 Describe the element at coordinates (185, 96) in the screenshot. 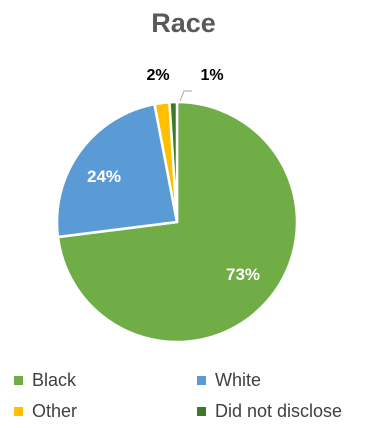

I see `label-leader-line` at that location.